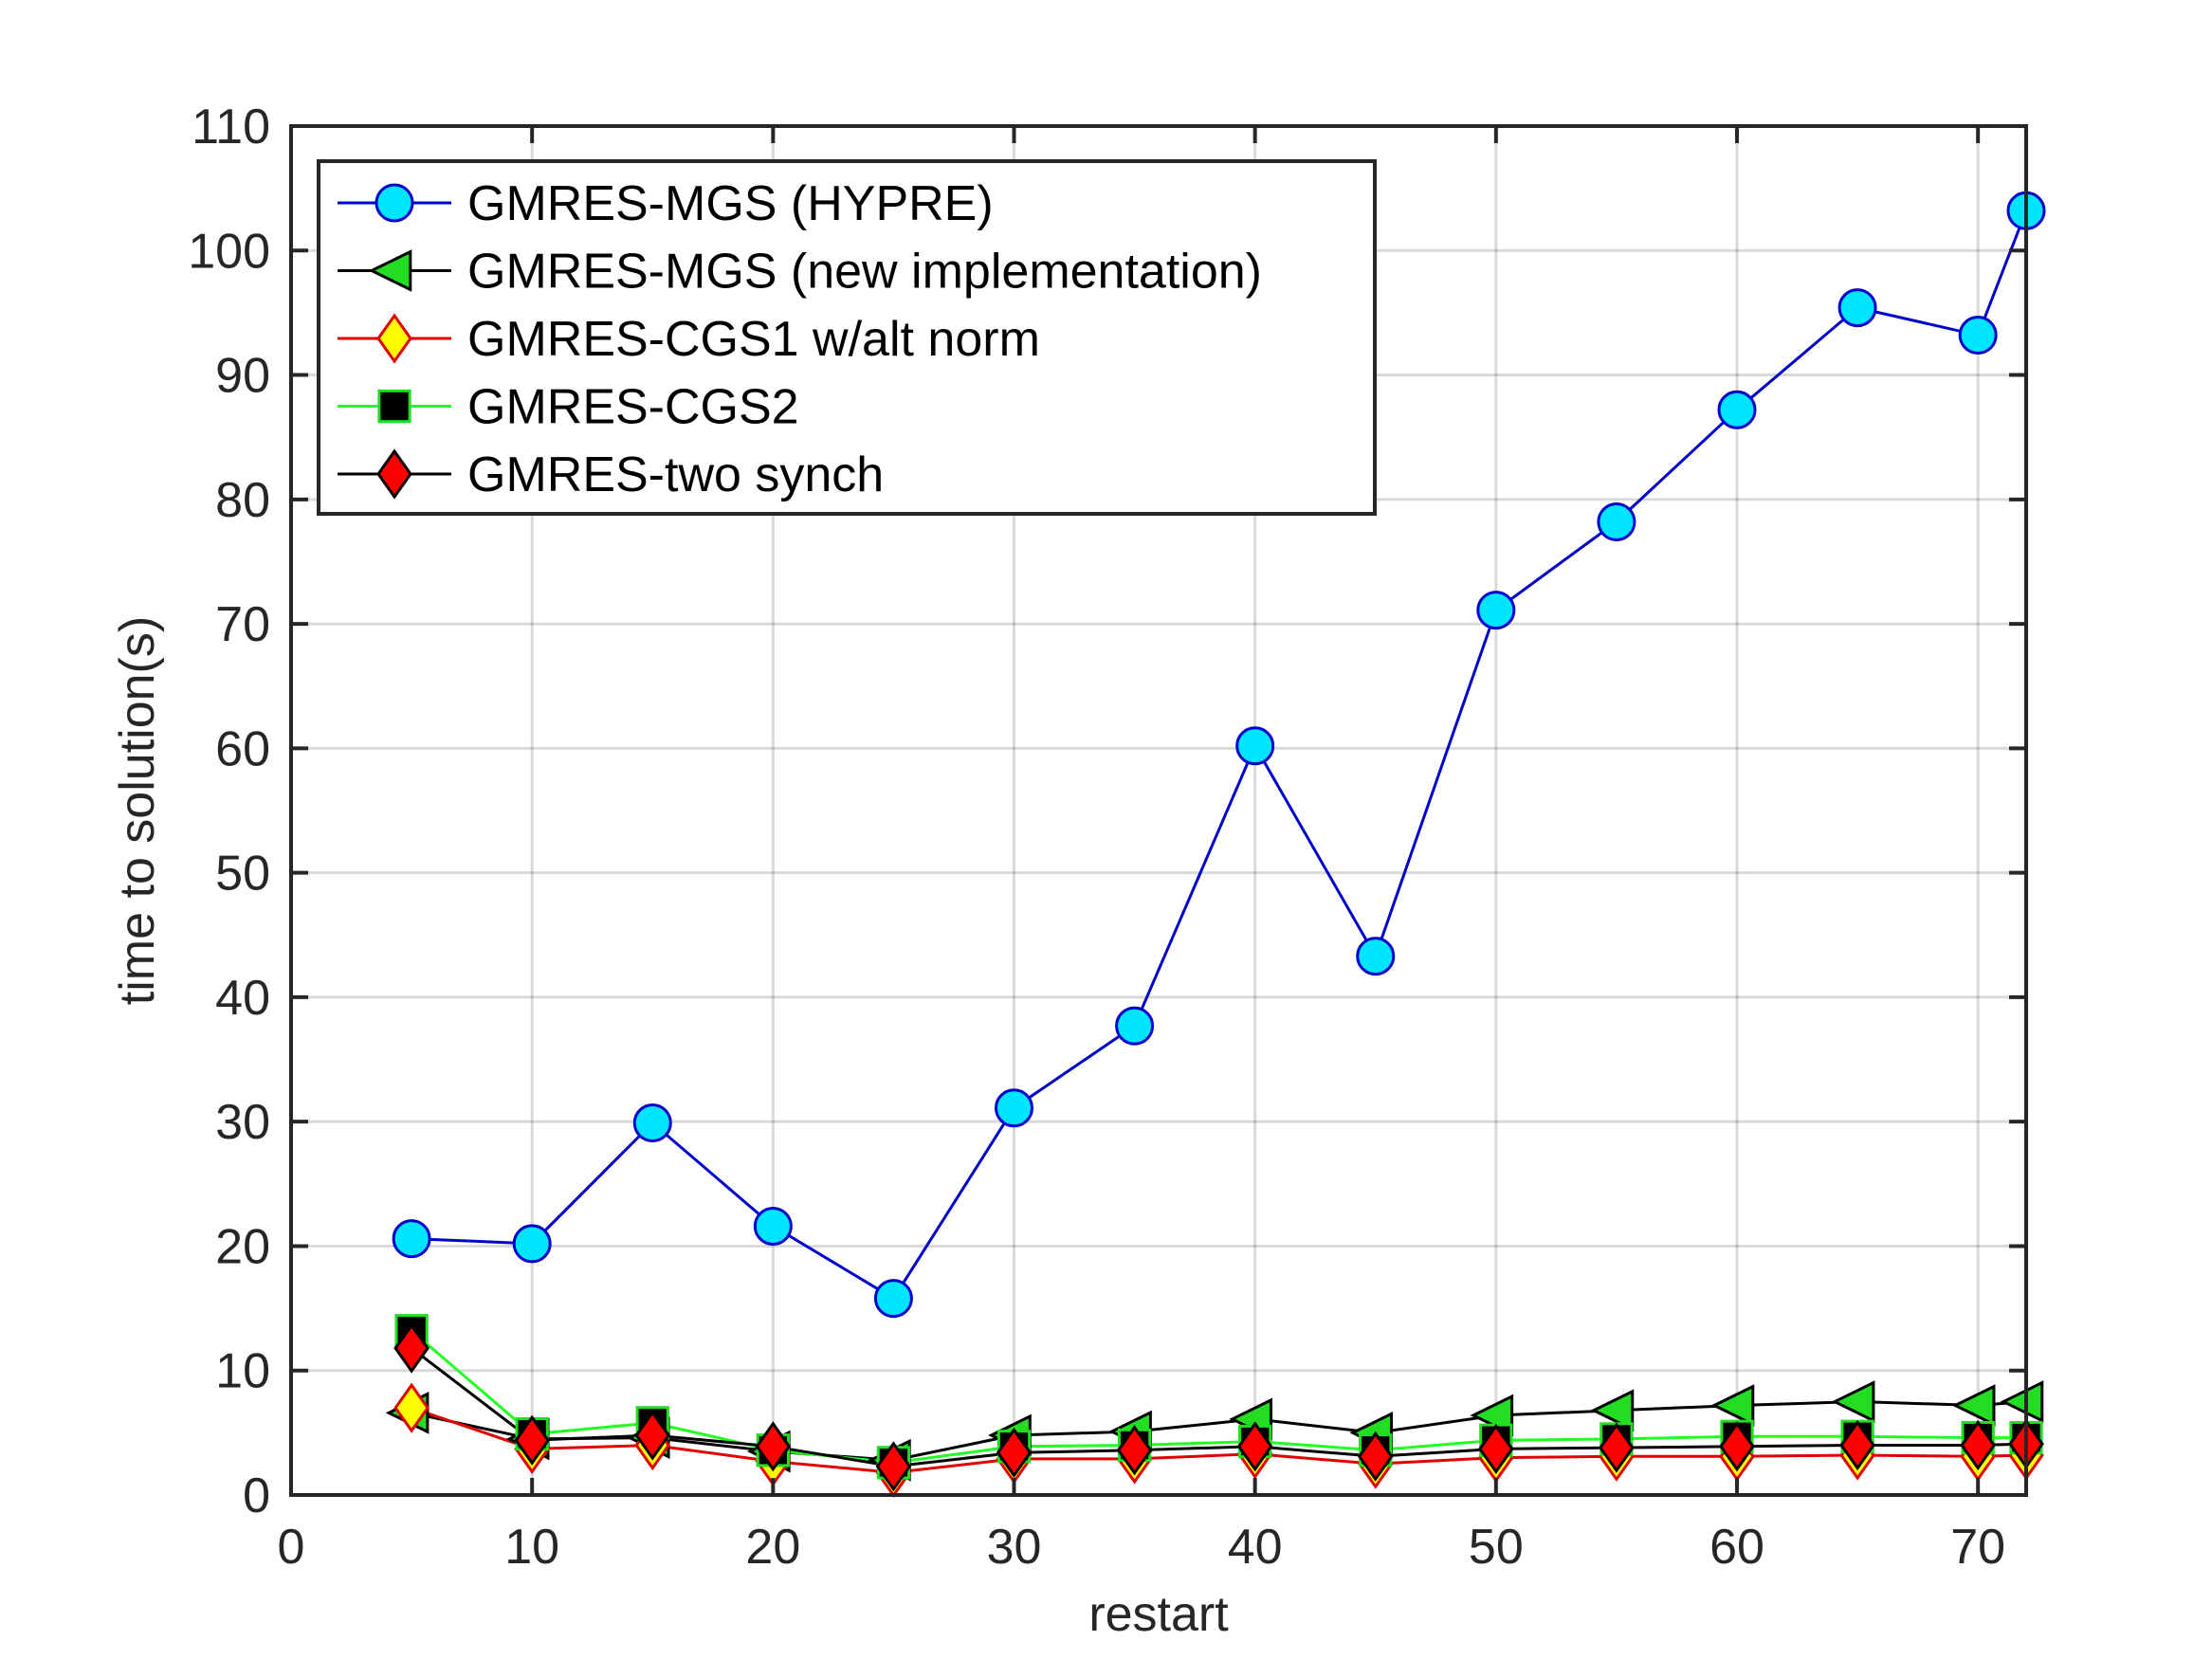 This screenshot has height=1659, width=2212. What do you see at coordinates (242, 376) in the screenshot?
I see `y-tick-label: 90` at bounding box center [242, 376].